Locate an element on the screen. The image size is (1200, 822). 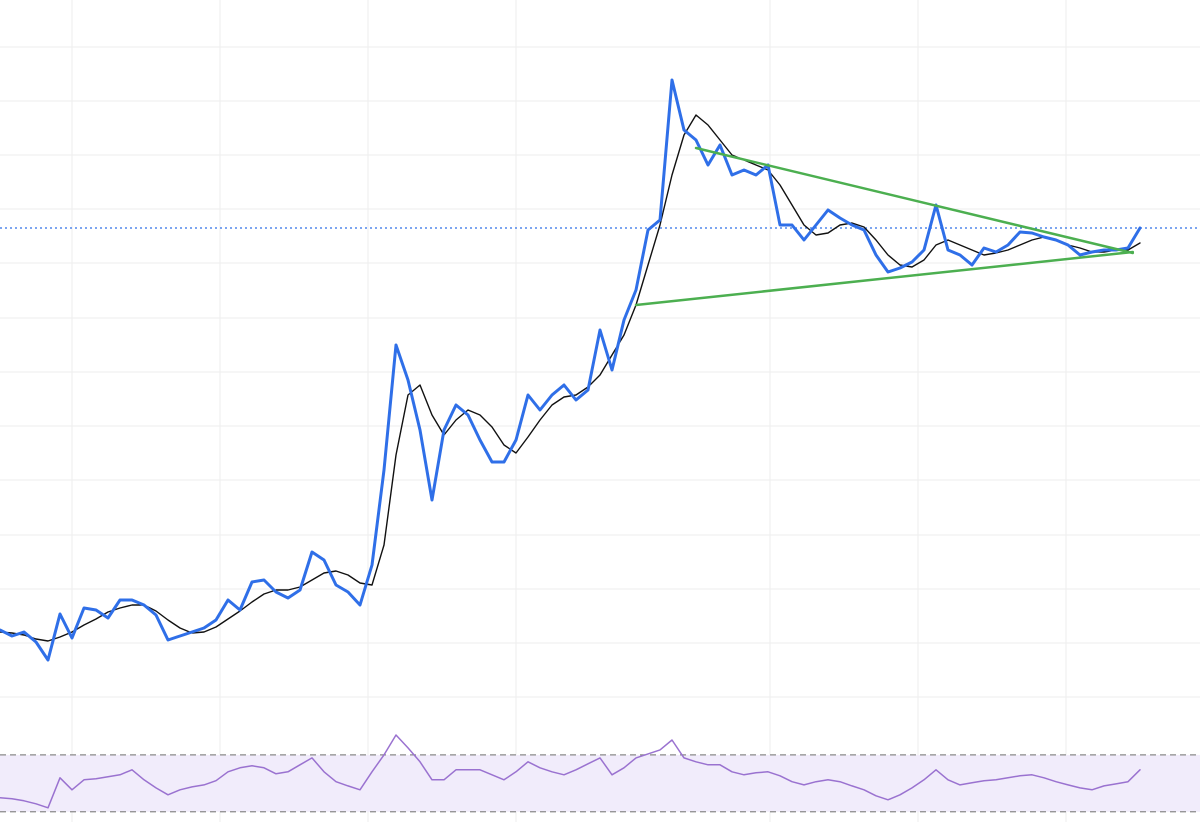
rsi-line is located at coordinates (570, 771).